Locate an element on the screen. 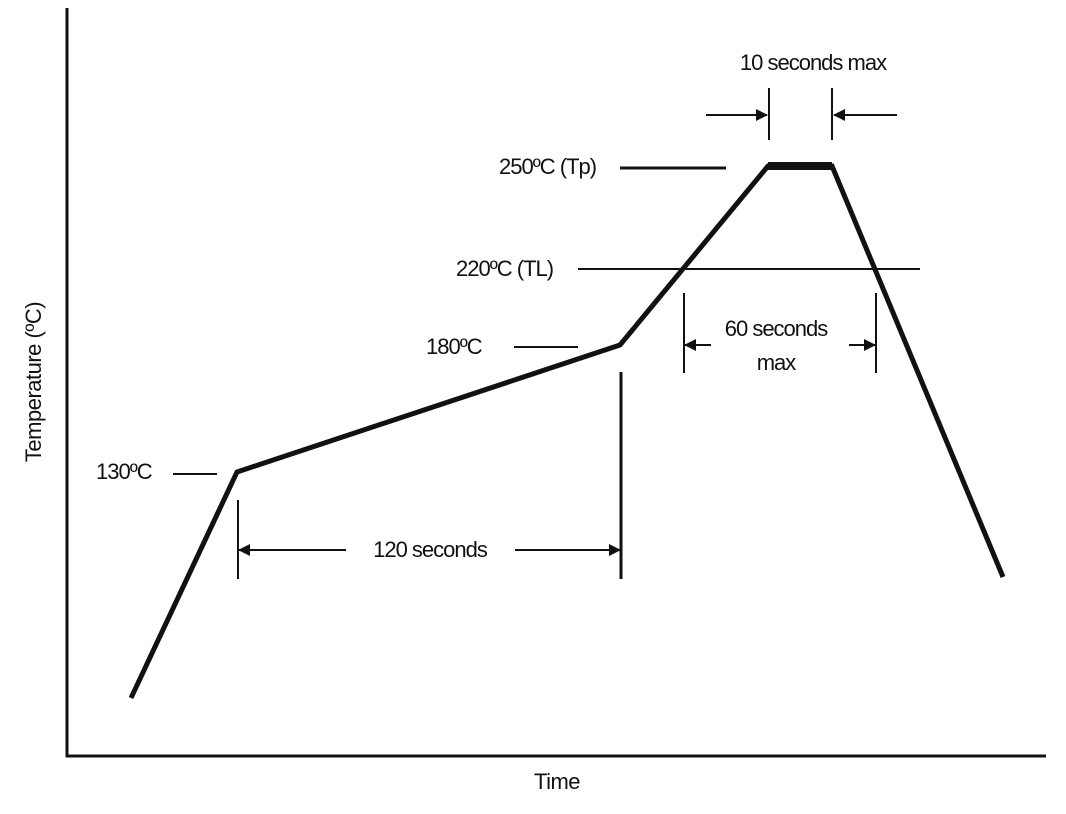 This screenshot has height=814, width=1066. preheat-duration-label: 120 seconds is located at coordinates (430, 549).